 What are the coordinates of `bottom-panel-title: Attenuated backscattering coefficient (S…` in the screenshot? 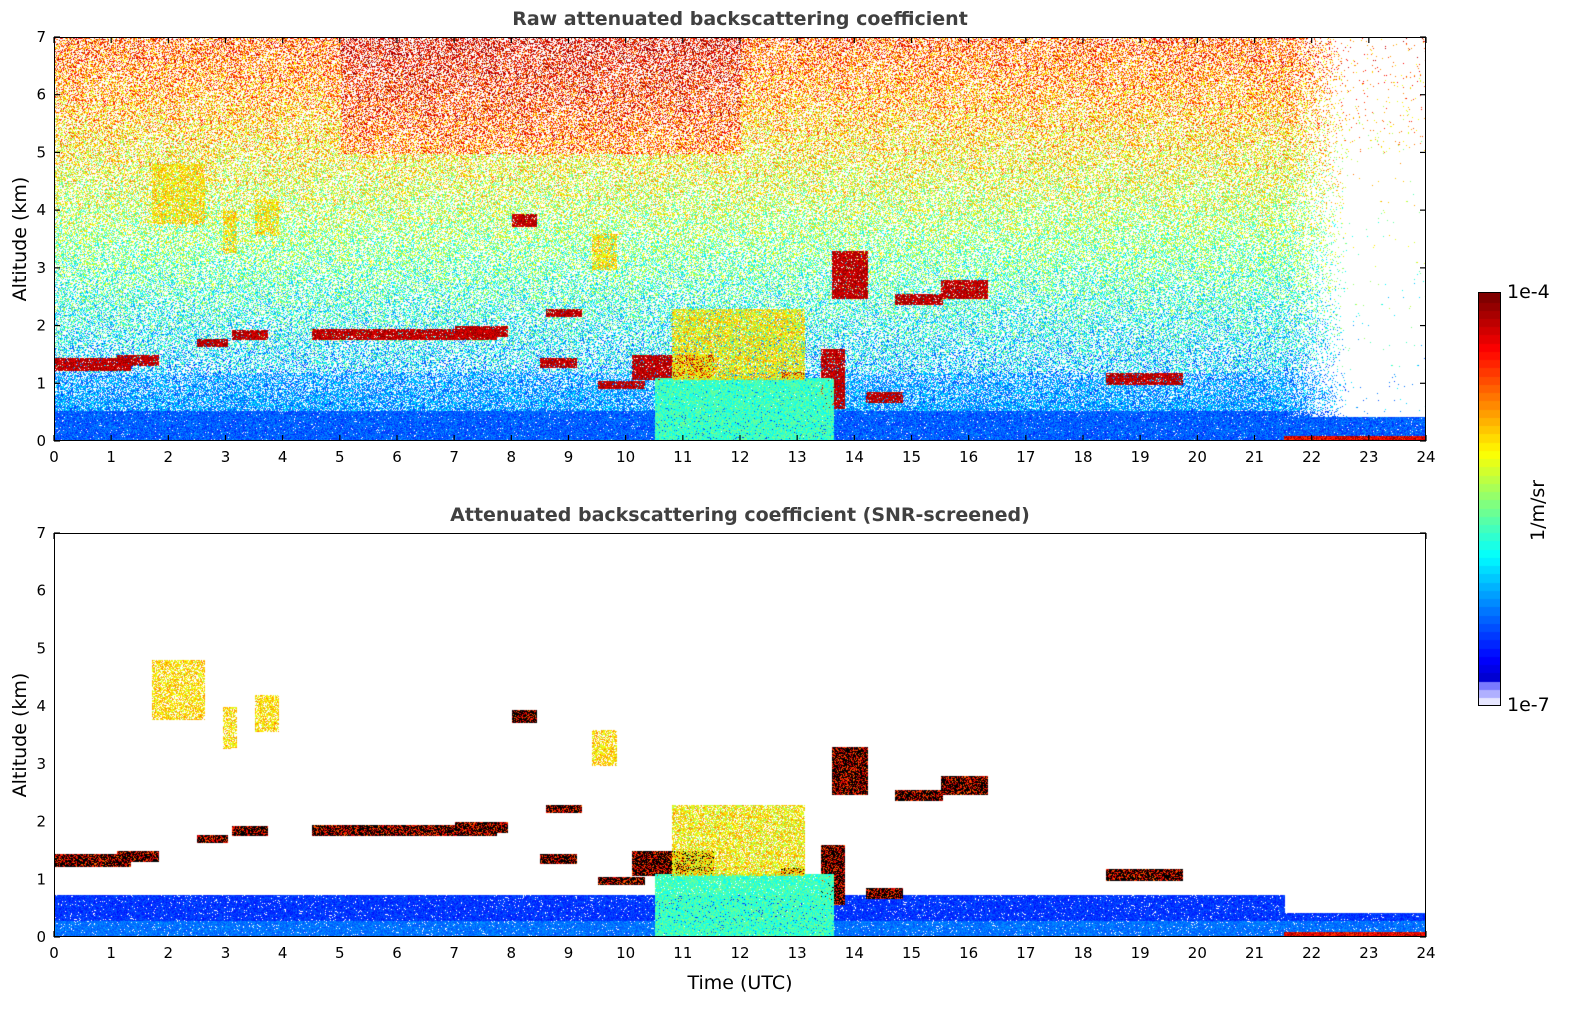 It's located at (740, 515).